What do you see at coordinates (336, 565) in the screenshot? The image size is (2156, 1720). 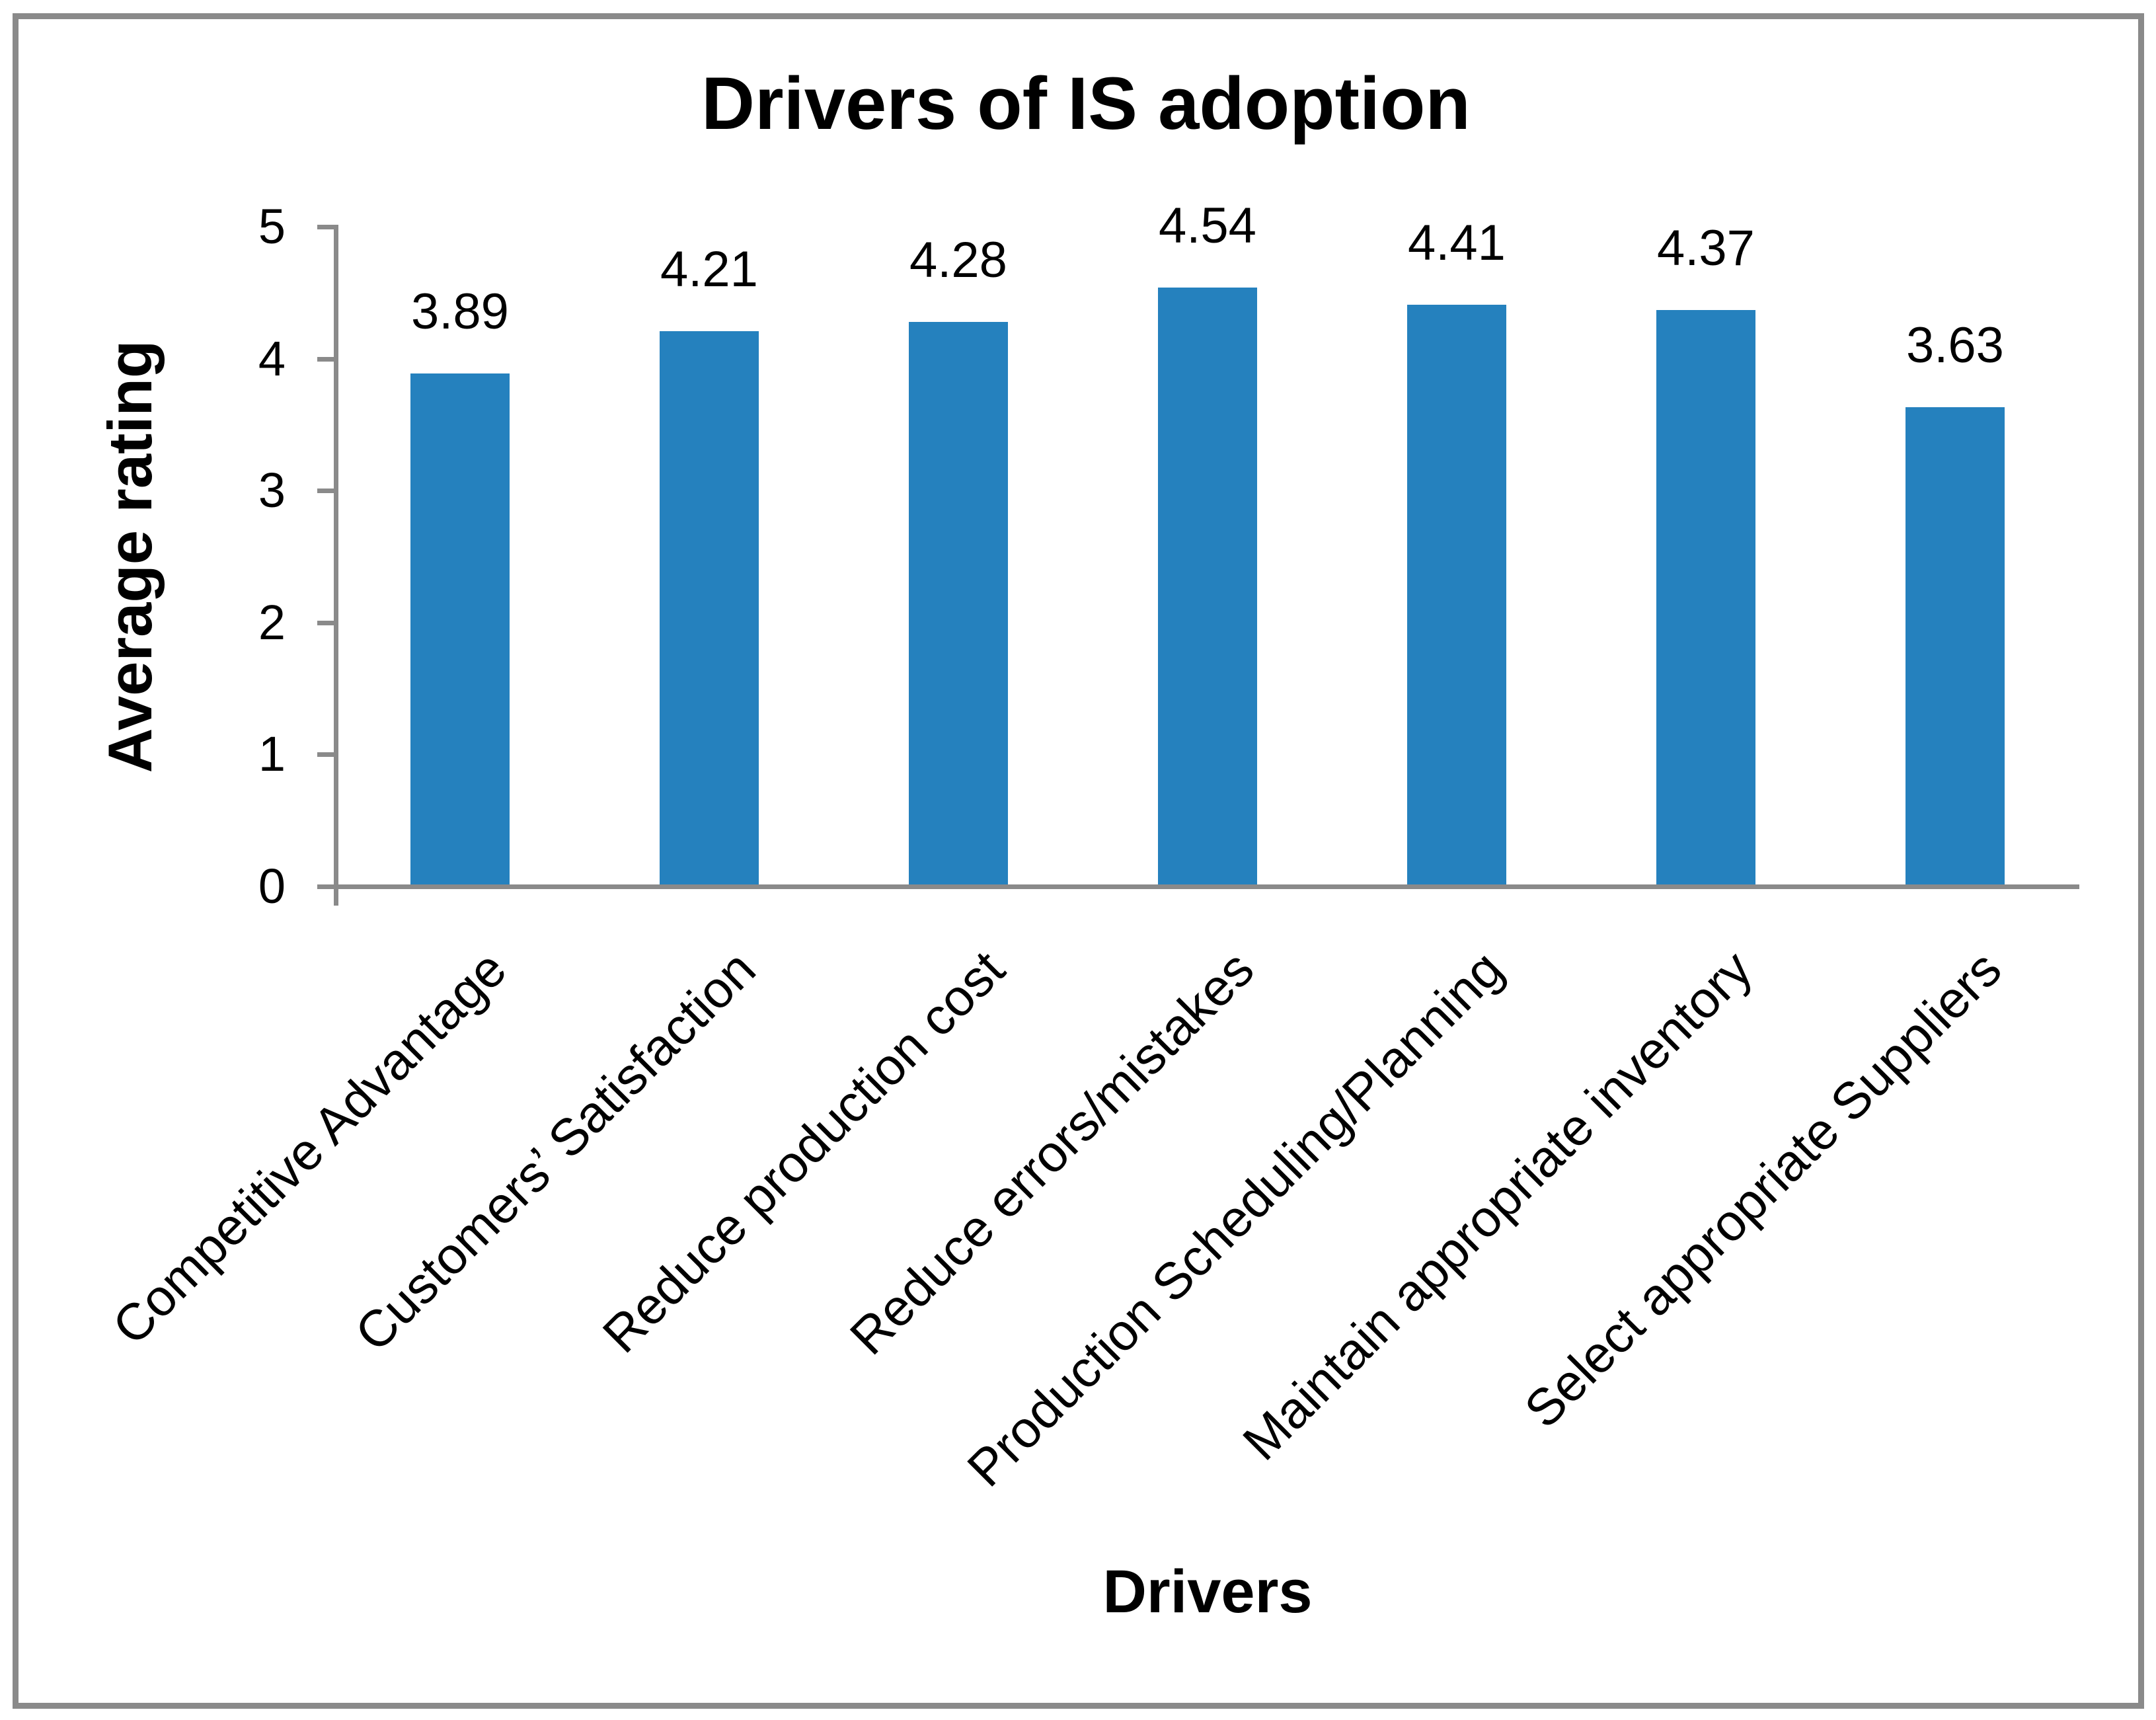 I see `y-axis-line` at bounding box center [336, 565].